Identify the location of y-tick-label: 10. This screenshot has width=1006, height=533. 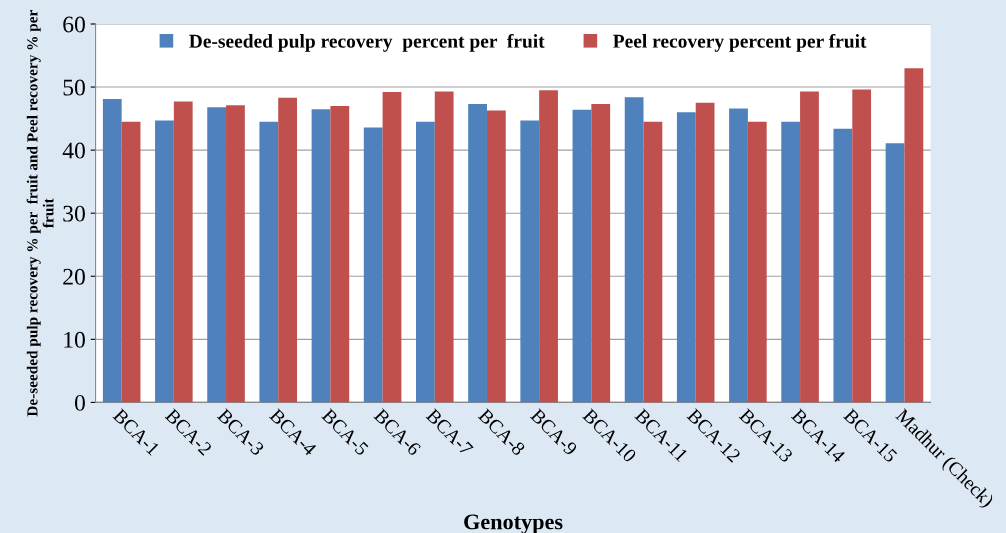
(74, 339).